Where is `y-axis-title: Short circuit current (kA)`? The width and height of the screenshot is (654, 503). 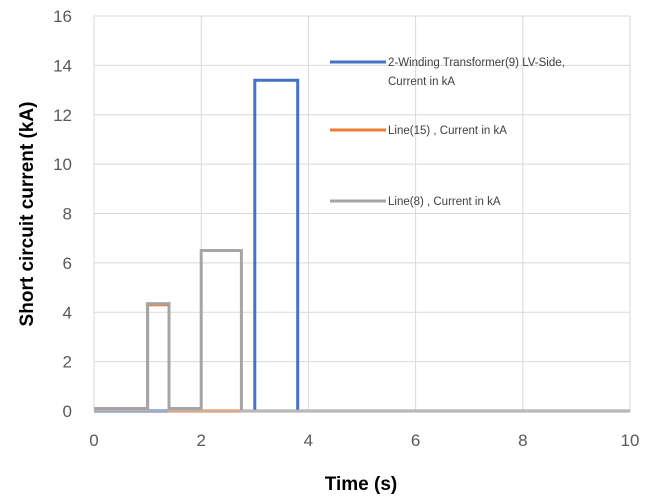
y-axis-title: Short circuit current (kA) is located at coordinates (27, 214).